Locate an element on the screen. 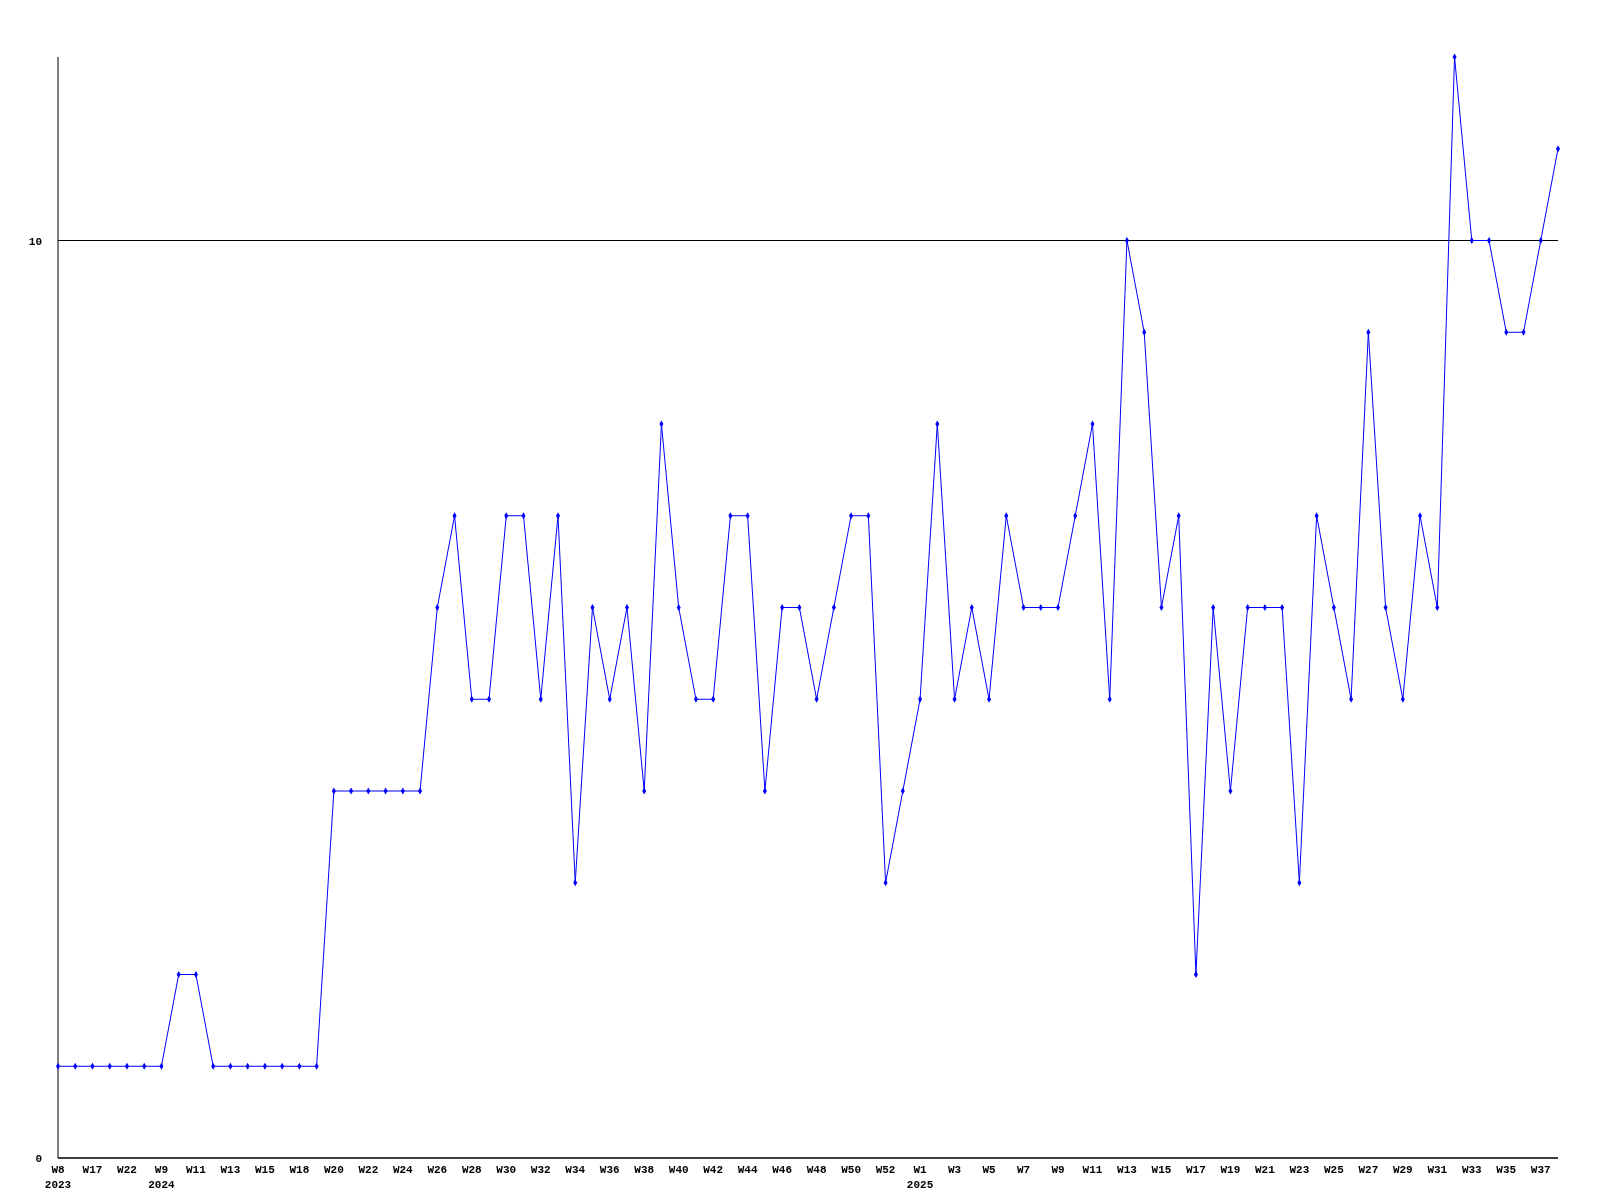 The image size is (1600, 1200). x-tick-label: W37 is located at coordinates (1540, 1170).